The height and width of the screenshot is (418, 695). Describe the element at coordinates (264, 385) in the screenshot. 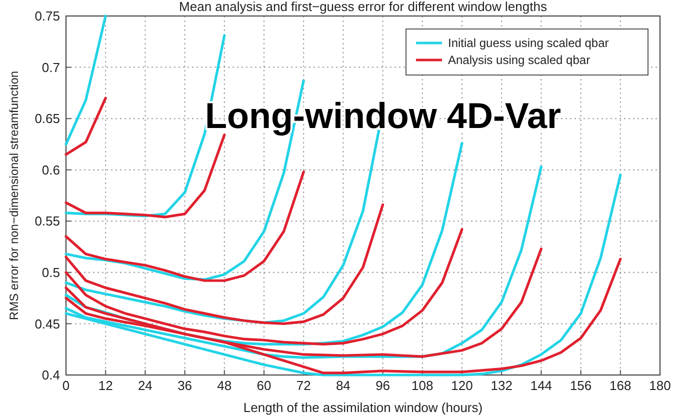

I see `x-tick-label: 60` at that location.